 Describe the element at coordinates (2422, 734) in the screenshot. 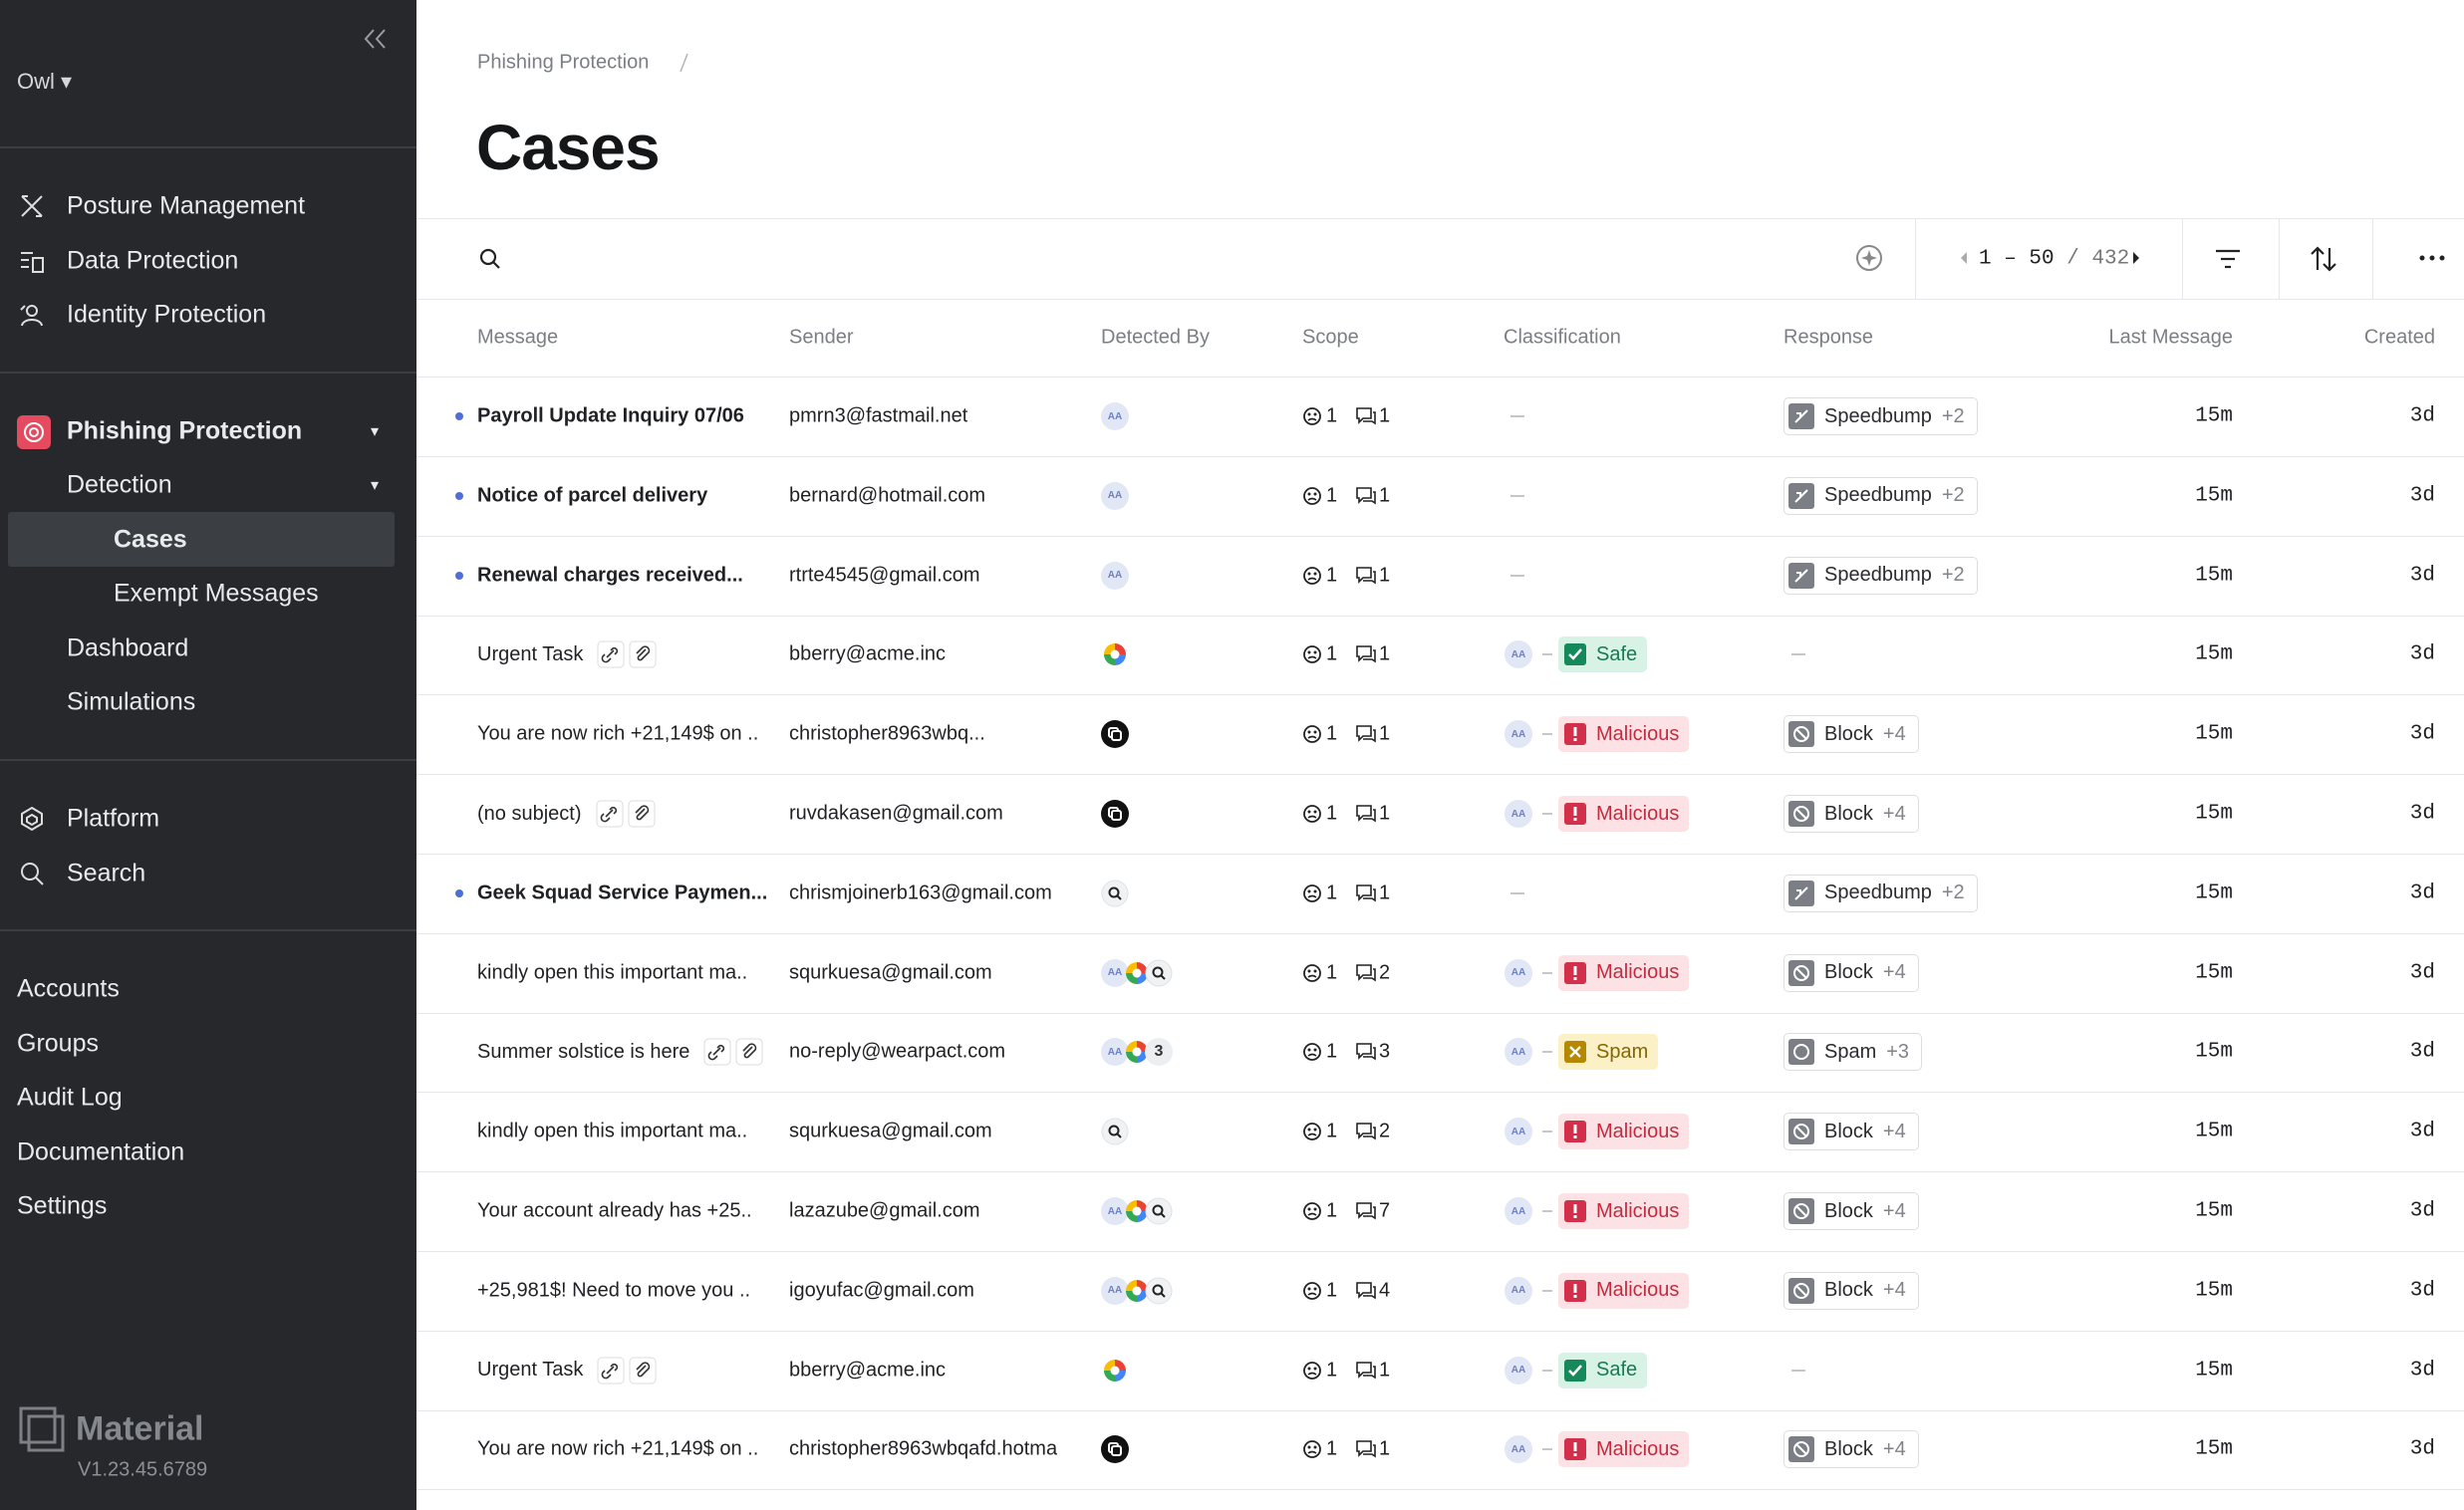

I see `created: 3d` at that location.